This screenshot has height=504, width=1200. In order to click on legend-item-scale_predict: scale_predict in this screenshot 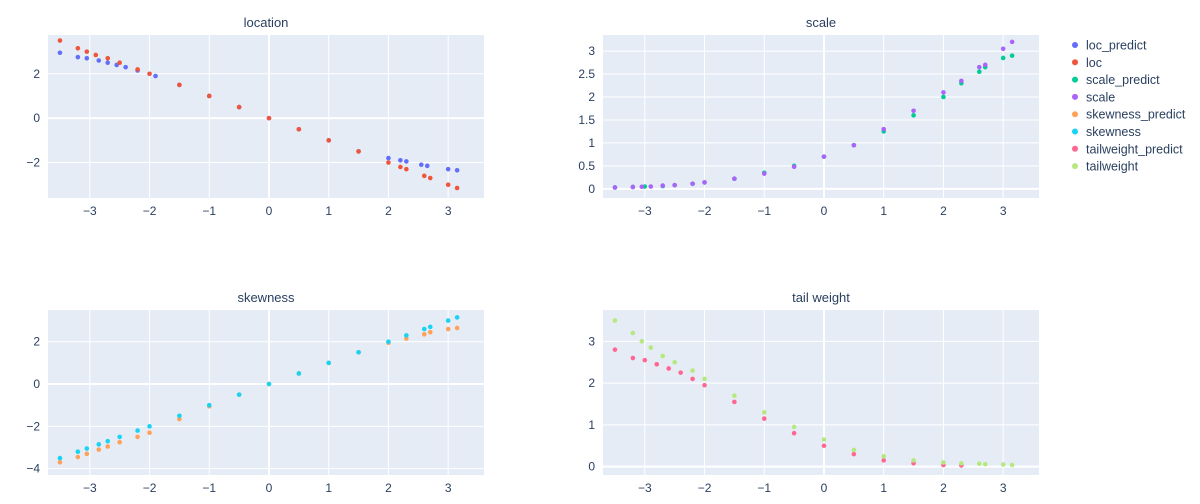, I will do `click(1116, 80)`.